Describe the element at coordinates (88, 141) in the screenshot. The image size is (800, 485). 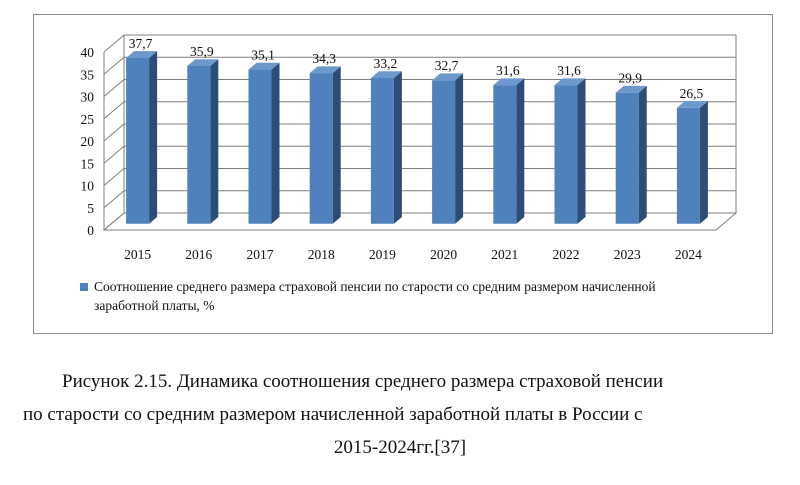
I see `y-tick-label: 20` at that location.